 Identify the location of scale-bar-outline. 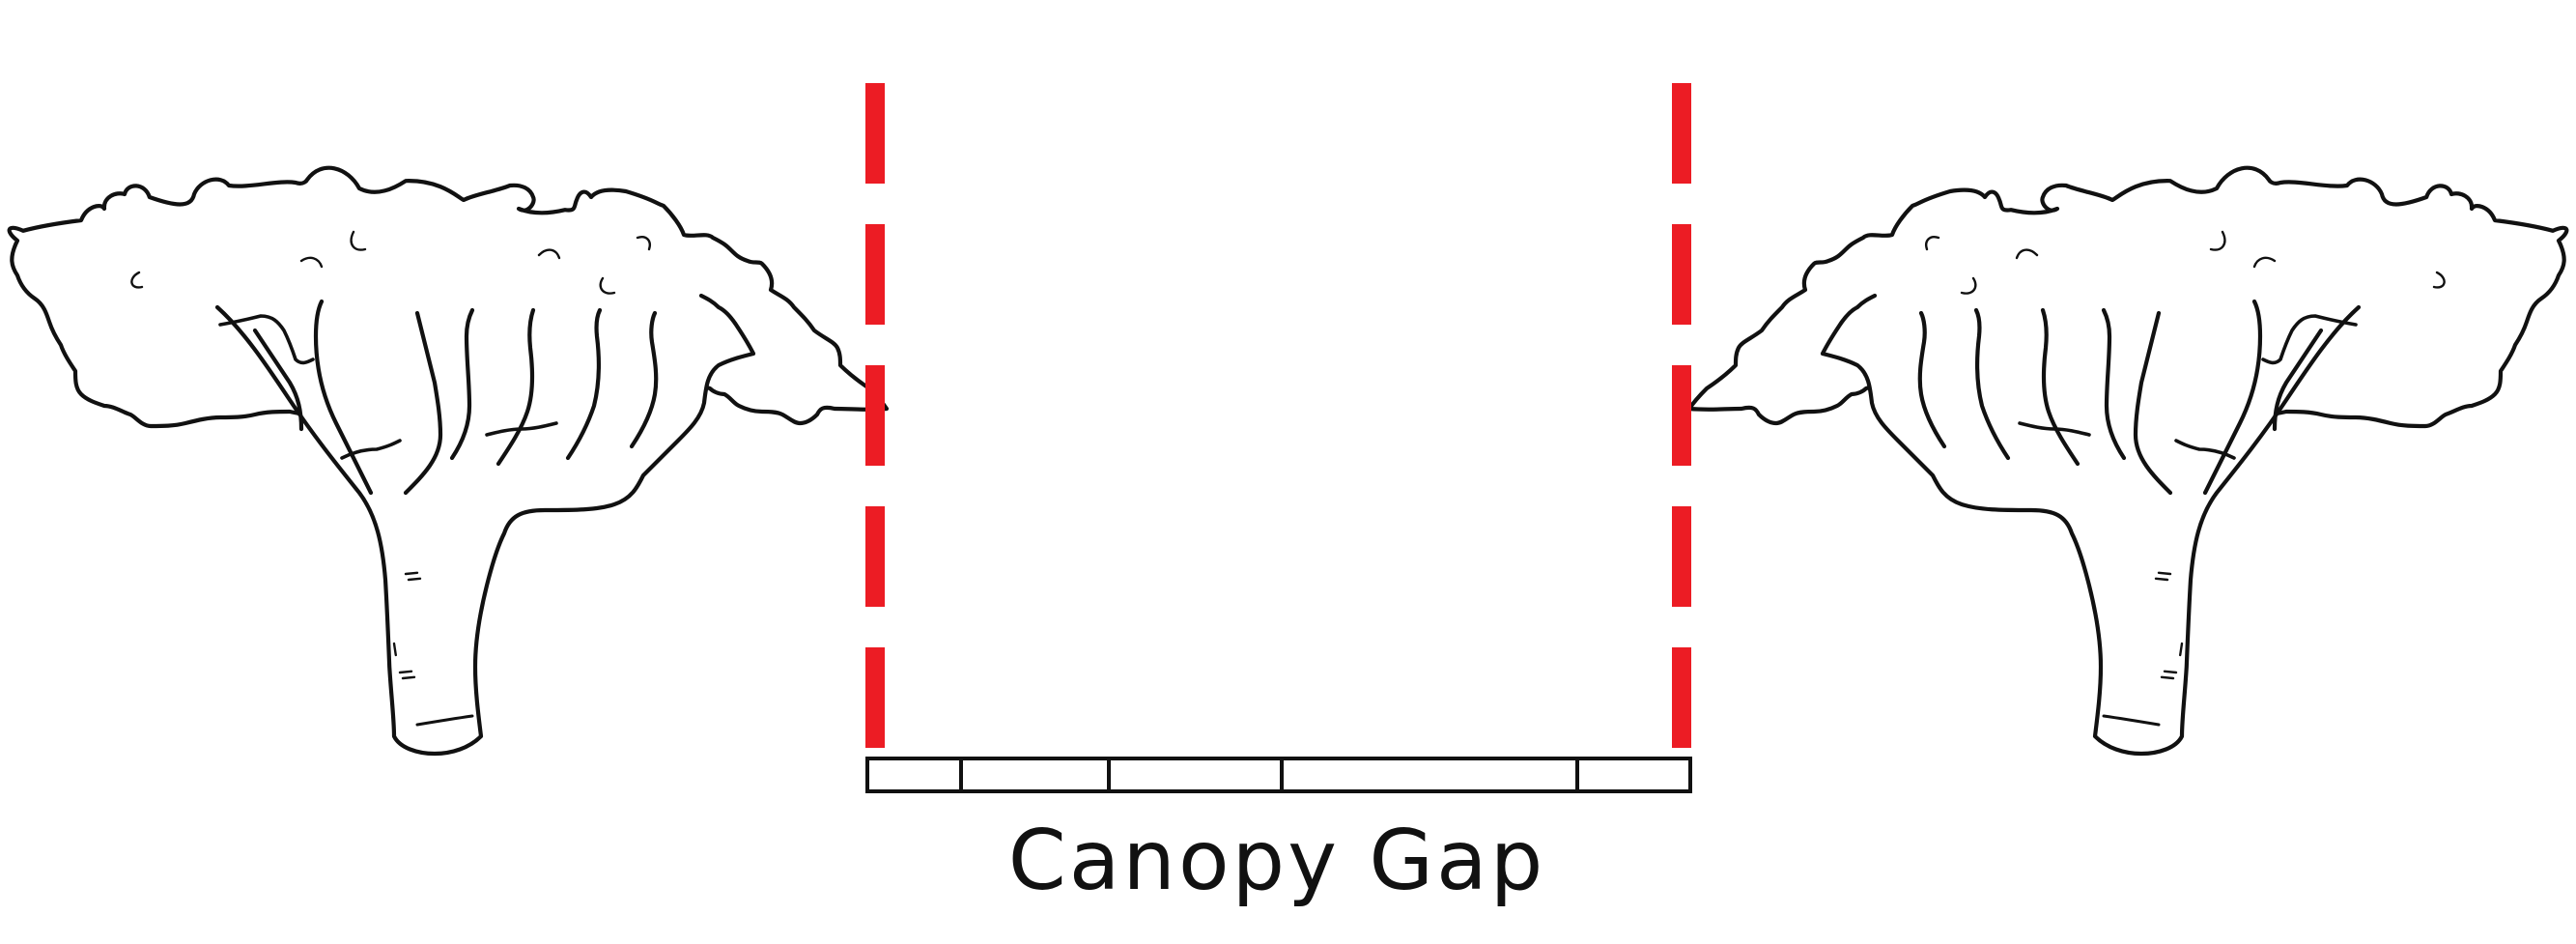
(1278, 775).